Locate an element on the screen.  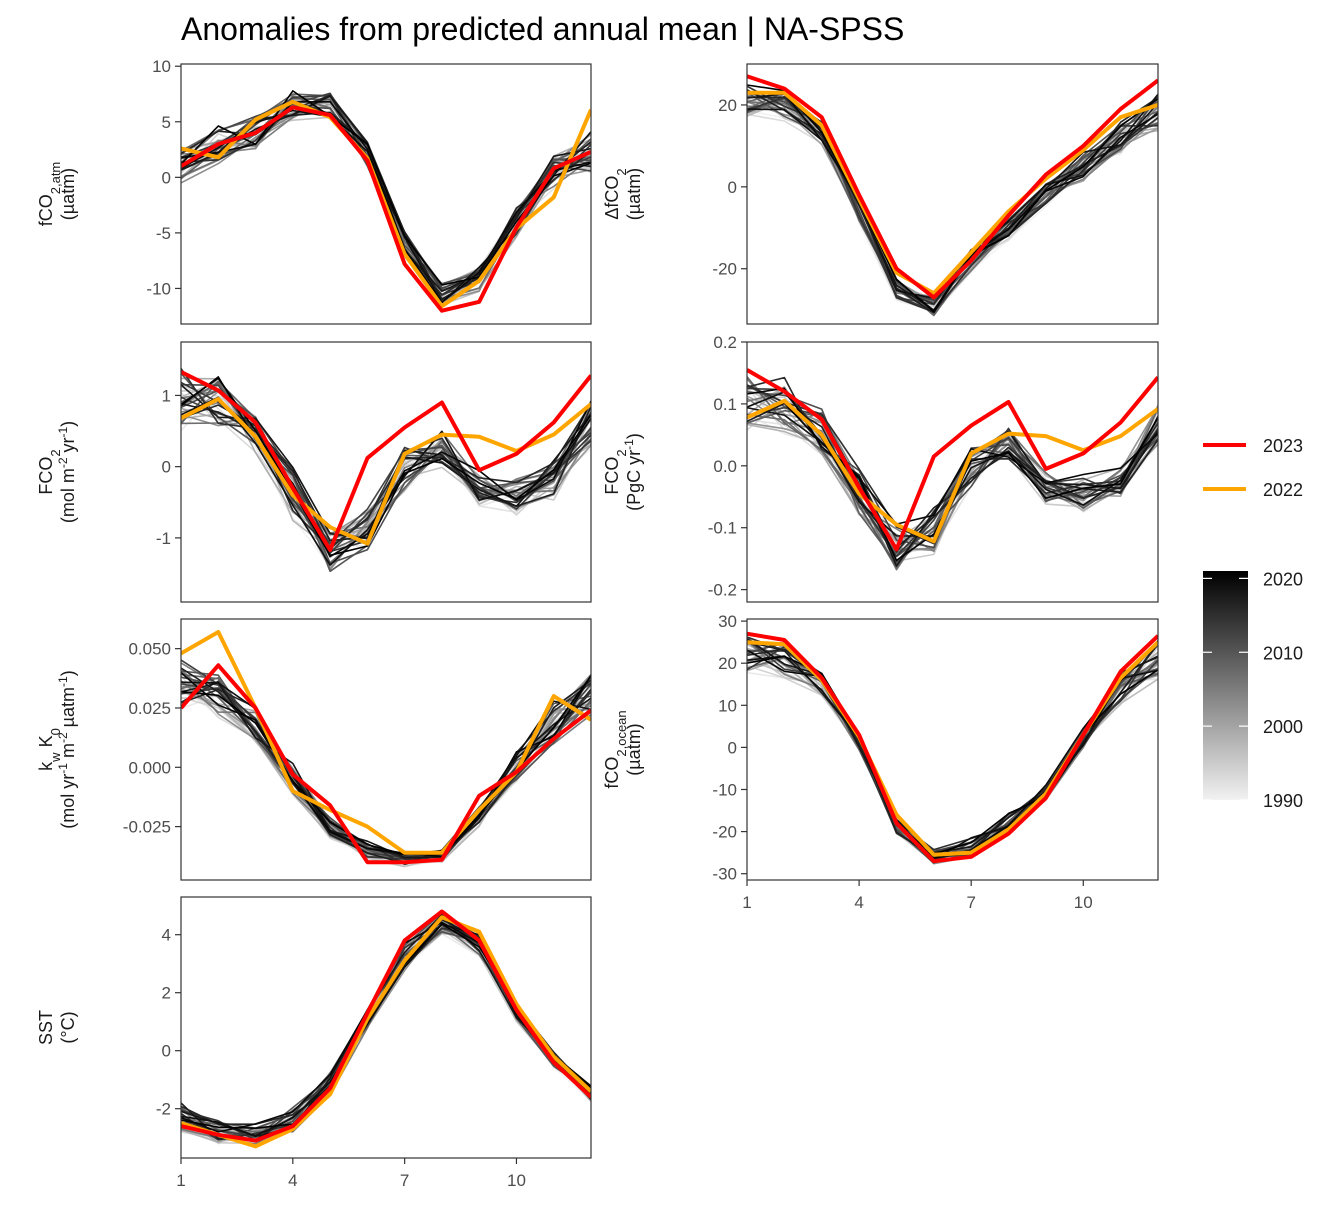
ytick-label: 1 is located at coordinates (166, 395).